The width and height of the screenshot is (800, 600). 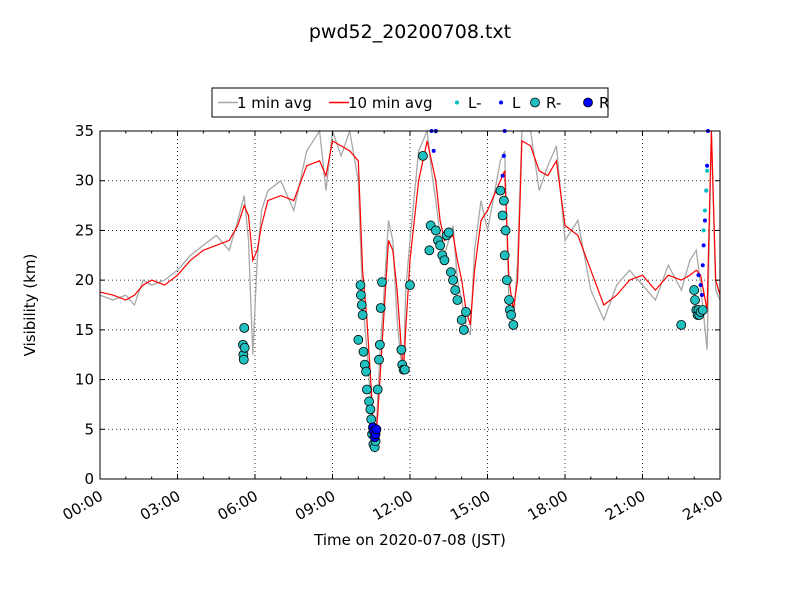 I want to click on legend: 1 min avg 10 min avg L- L R- R, so click(x=410, y=102).